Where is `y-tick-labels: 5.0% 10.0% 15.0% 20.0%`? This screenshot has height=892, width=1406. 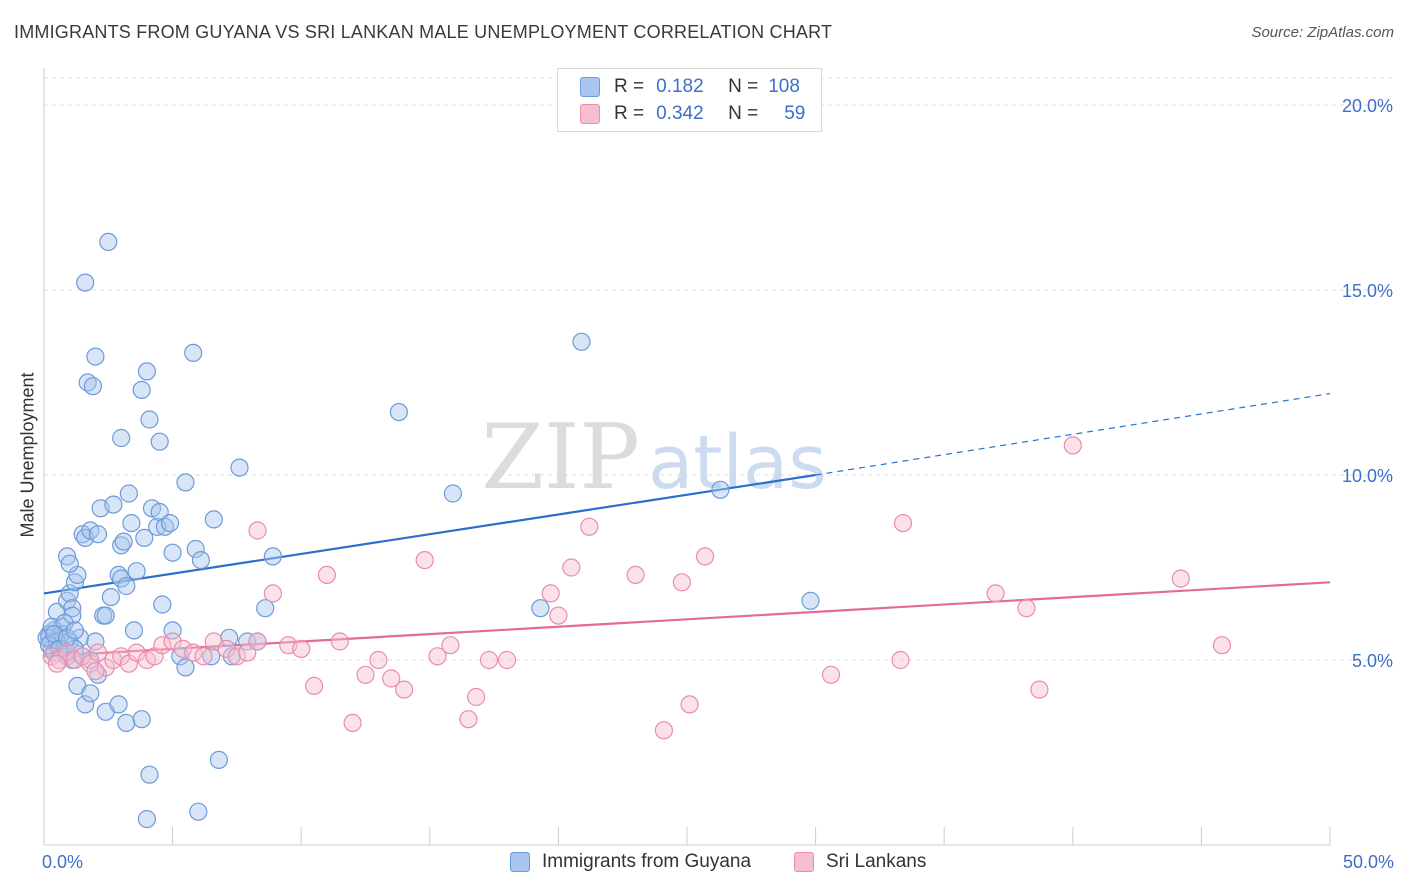
y-tick-labels: 5.0% 10.0% 15.0% 20.0% is located at coordinates (1367, 383).